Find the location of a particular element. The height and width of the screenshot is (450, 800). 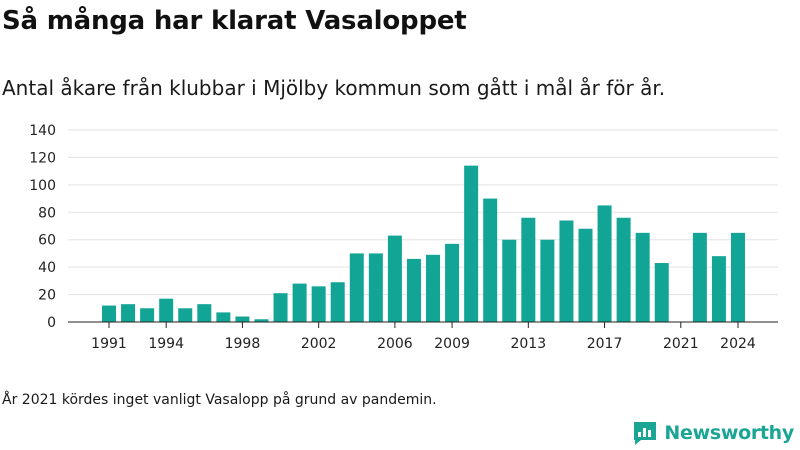

chart-title: Så många har klarat Vasaloppet is located at coordinates (234, 21).